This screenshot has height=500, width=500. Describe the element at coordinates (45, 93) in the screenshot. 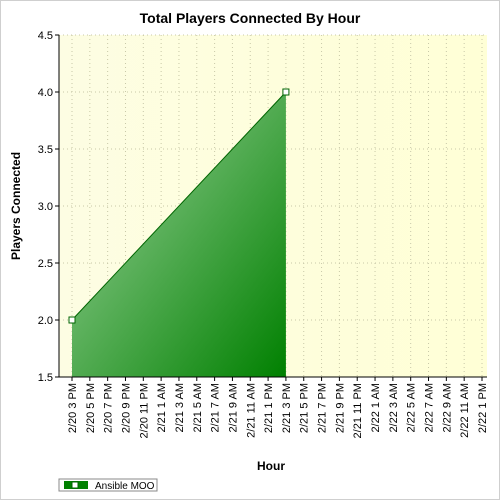

I see `y-tick-label: 4.0` at that location.